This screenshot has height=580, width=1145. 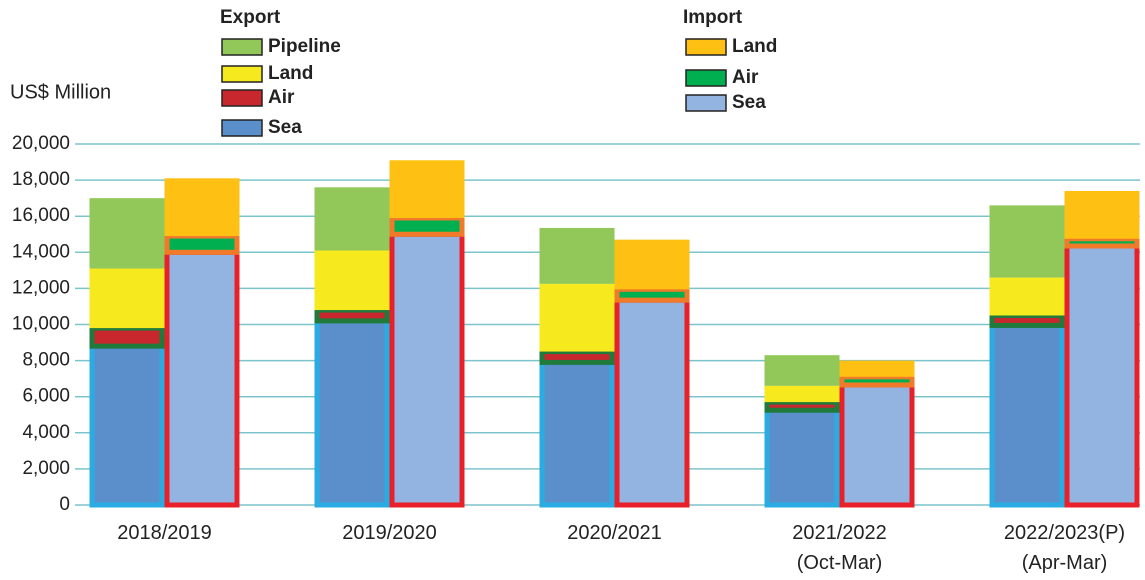 I want to click on y-tick-label: 0, so click(x=64, y=504).